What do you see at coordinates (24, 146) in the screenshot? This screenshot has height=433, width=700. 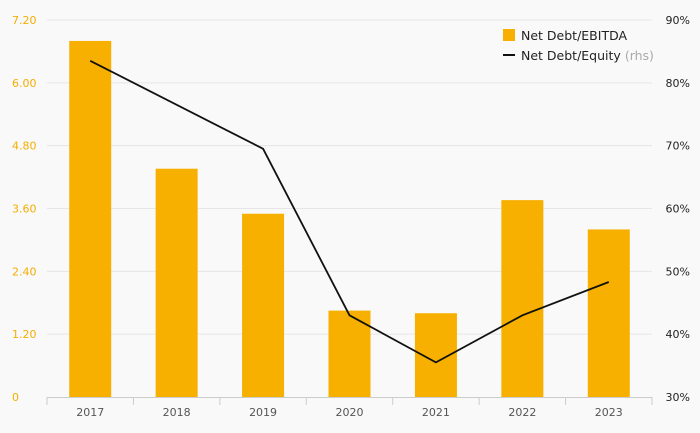 I see `left-axis-tick-label: 4.80` at bounding box center [24, 146].